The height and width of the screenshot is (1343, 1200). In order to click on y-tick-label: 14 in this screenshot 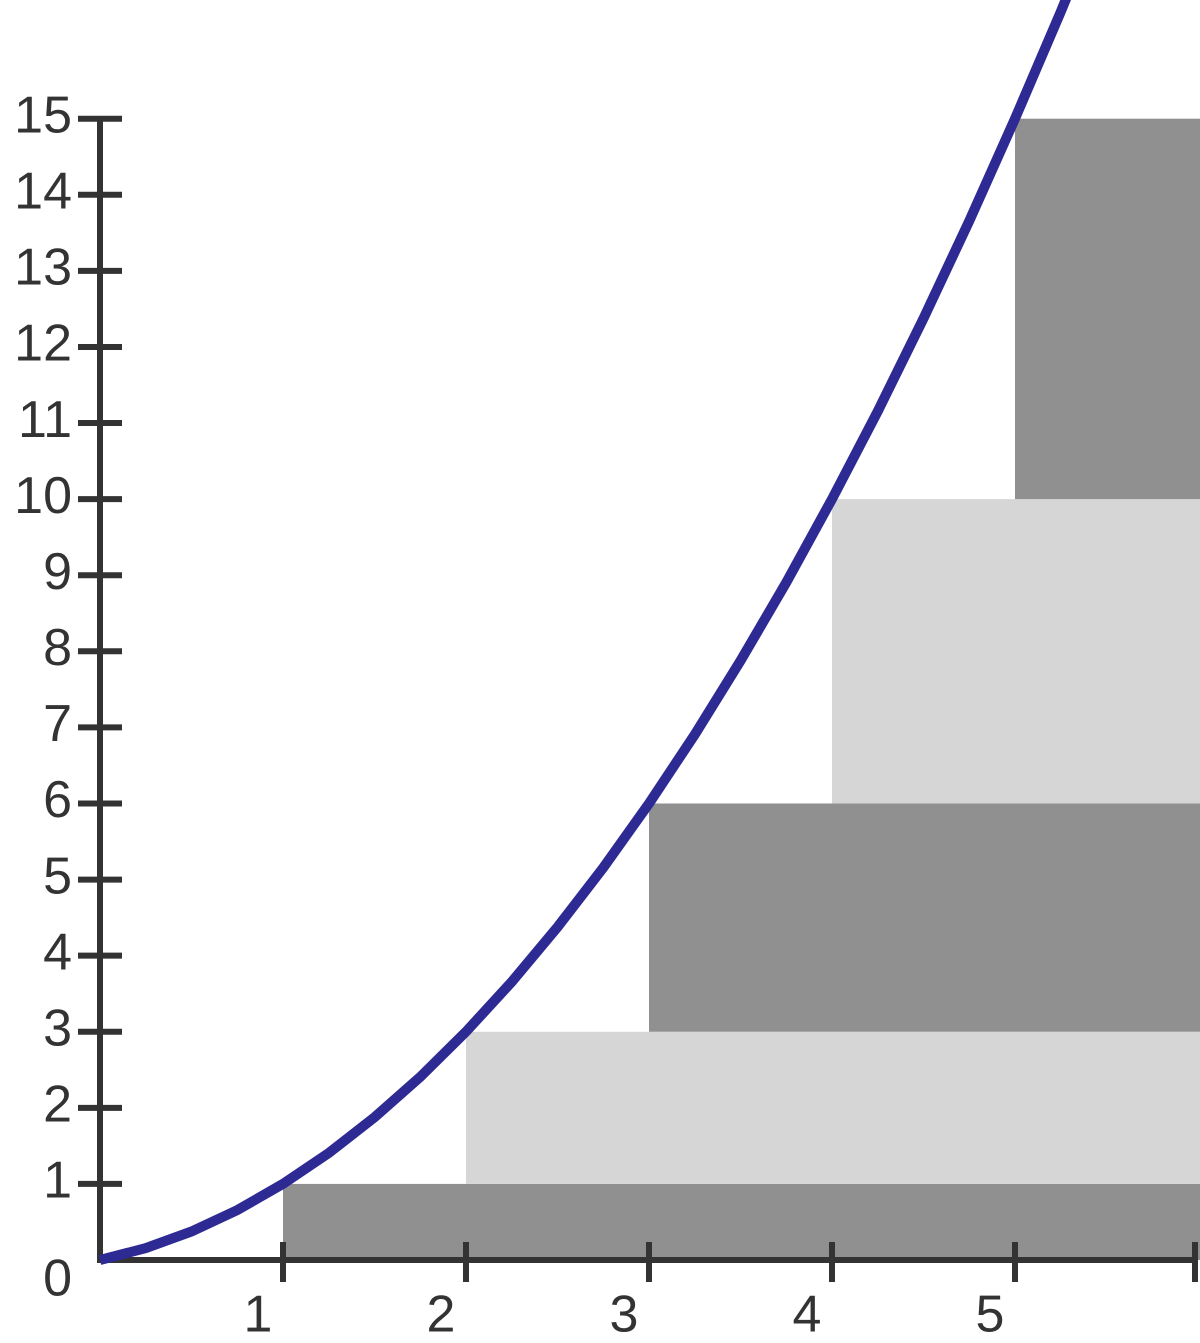, I will do `click(43, 192)`.